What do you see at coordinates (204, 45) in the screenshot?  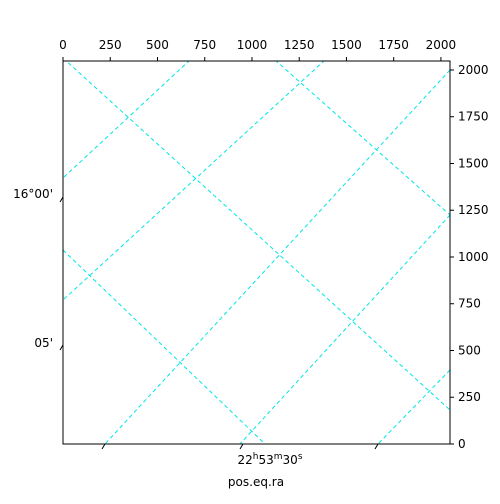 I see `x-tick-label: 750` at bounding box center [204, 45].